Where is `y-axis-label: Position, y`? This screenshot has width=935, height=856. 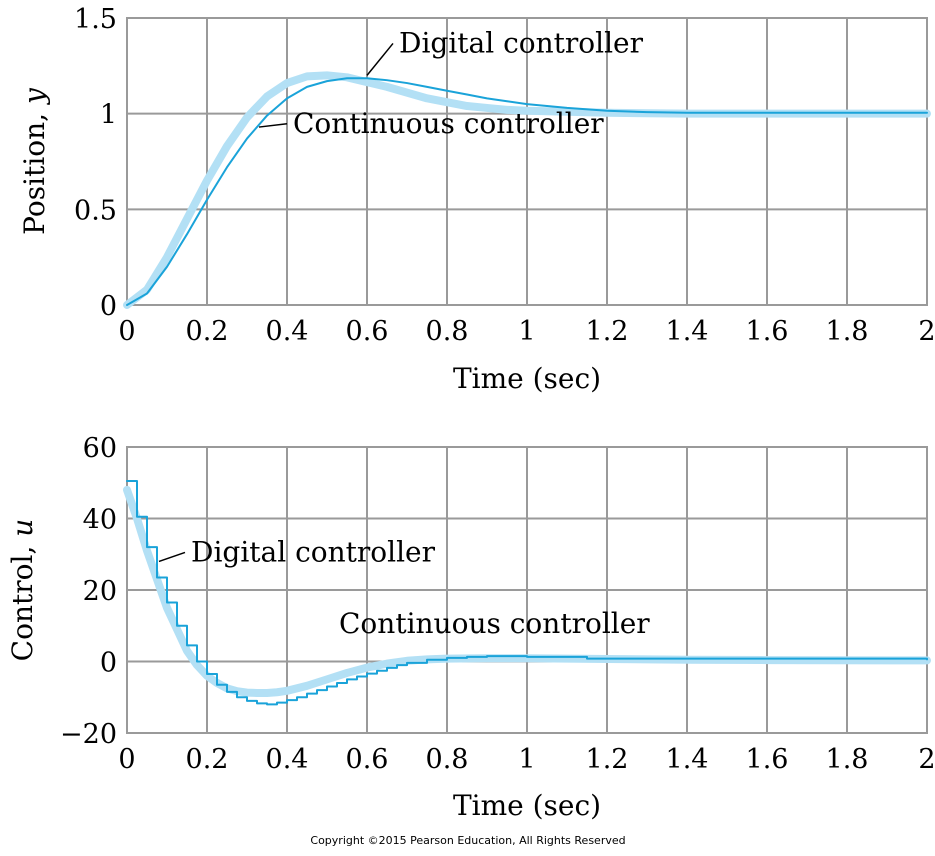
y-axis-label: Position, y is located at coordinates (34, 161).